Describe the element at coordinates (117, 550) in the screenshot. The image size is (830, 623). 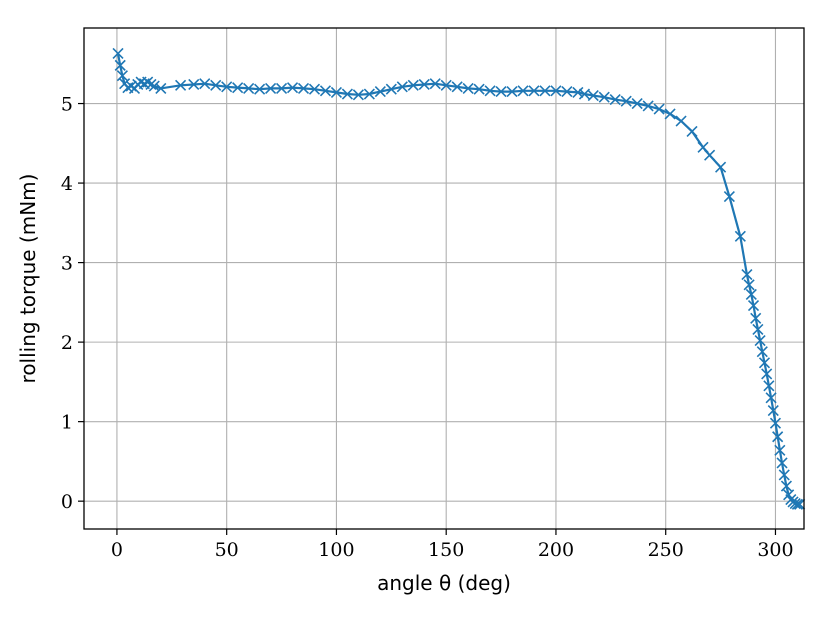
I see `x-tick-label: 0` at that location.